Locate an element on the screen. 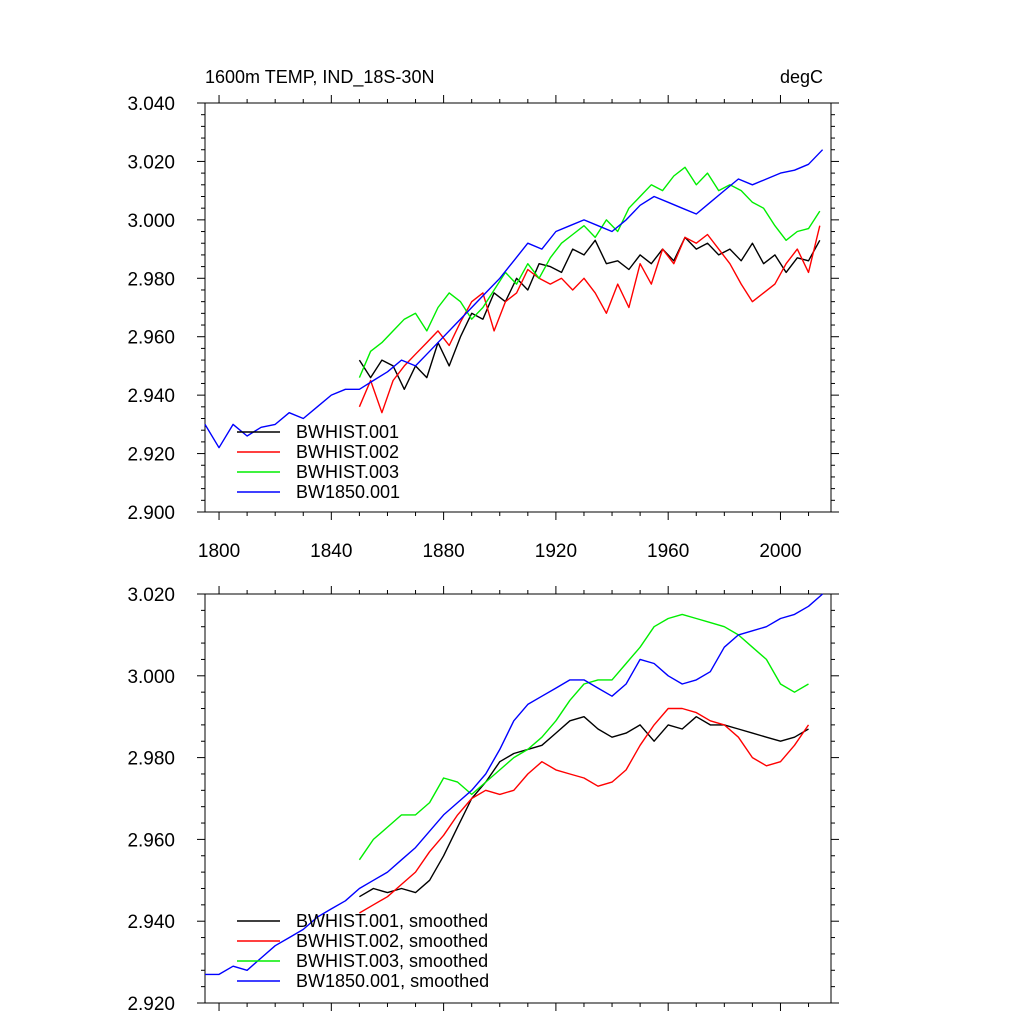 This screenshot has height=1024, width=1024. x-tick-label: 1960 is located at coordinates (668, 551).